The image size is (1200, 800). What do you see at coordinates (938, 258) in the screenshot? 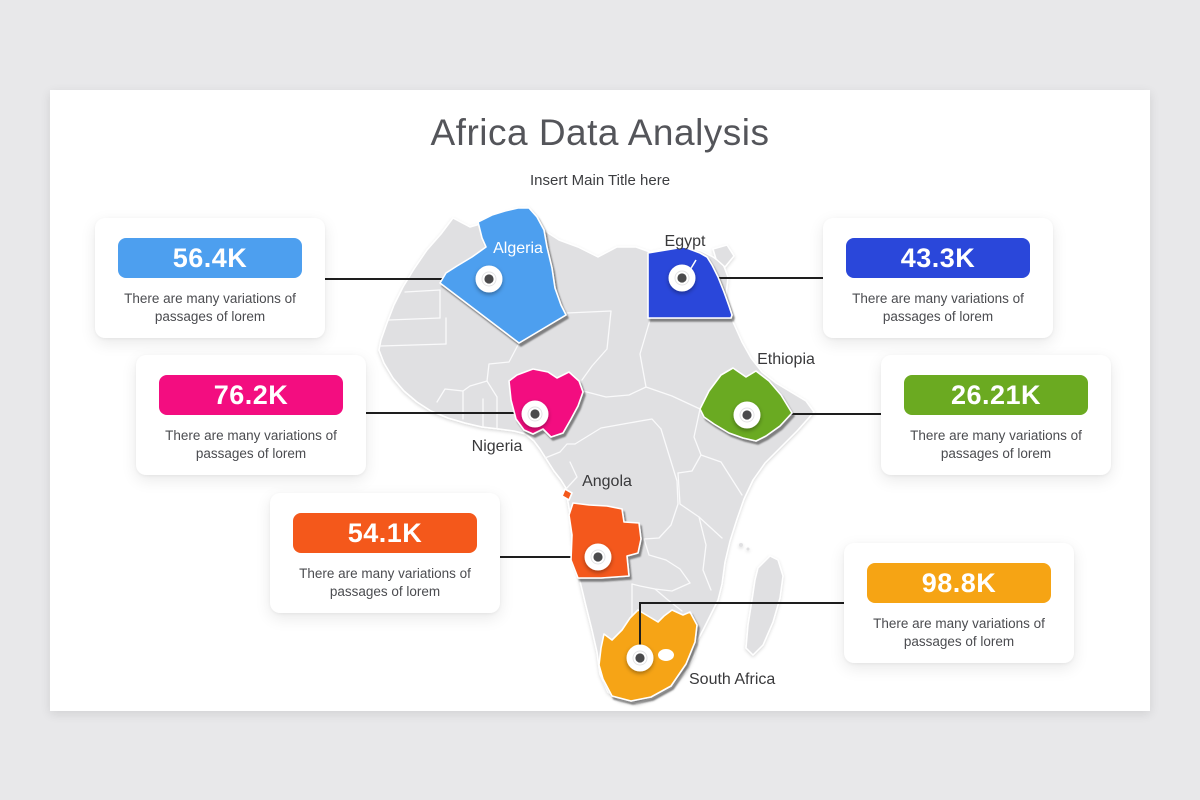
I see `value-badge-egypt: 43.3K` at bounding box center [938, 258].